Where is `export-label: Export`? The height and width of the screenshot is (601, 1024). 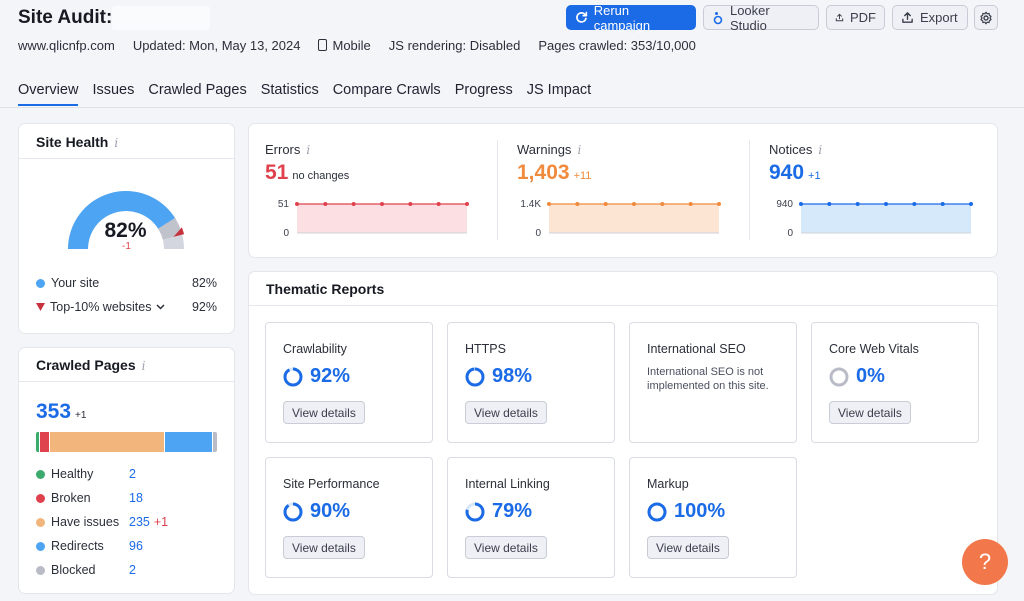
export-label: Export is located at coordinates (939, 17).